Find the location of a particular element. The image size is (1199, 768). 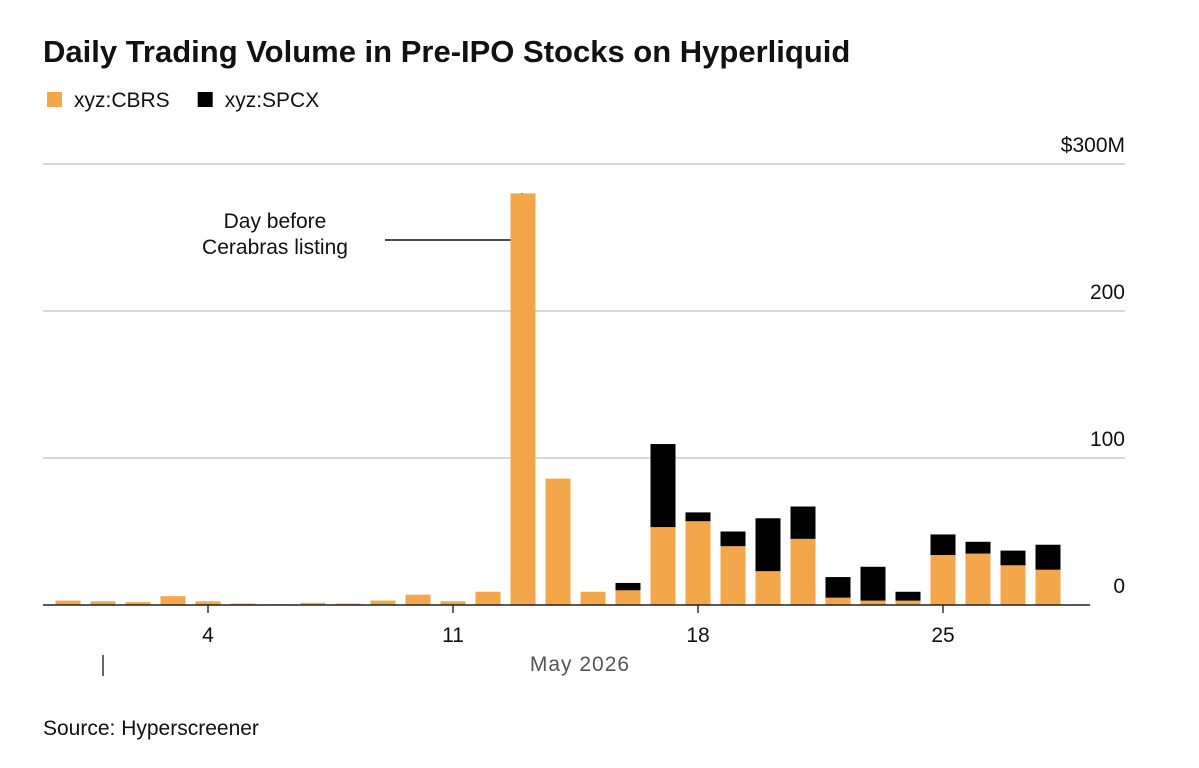

annotation: Cerabras listing is located at coordinates (275, 247).